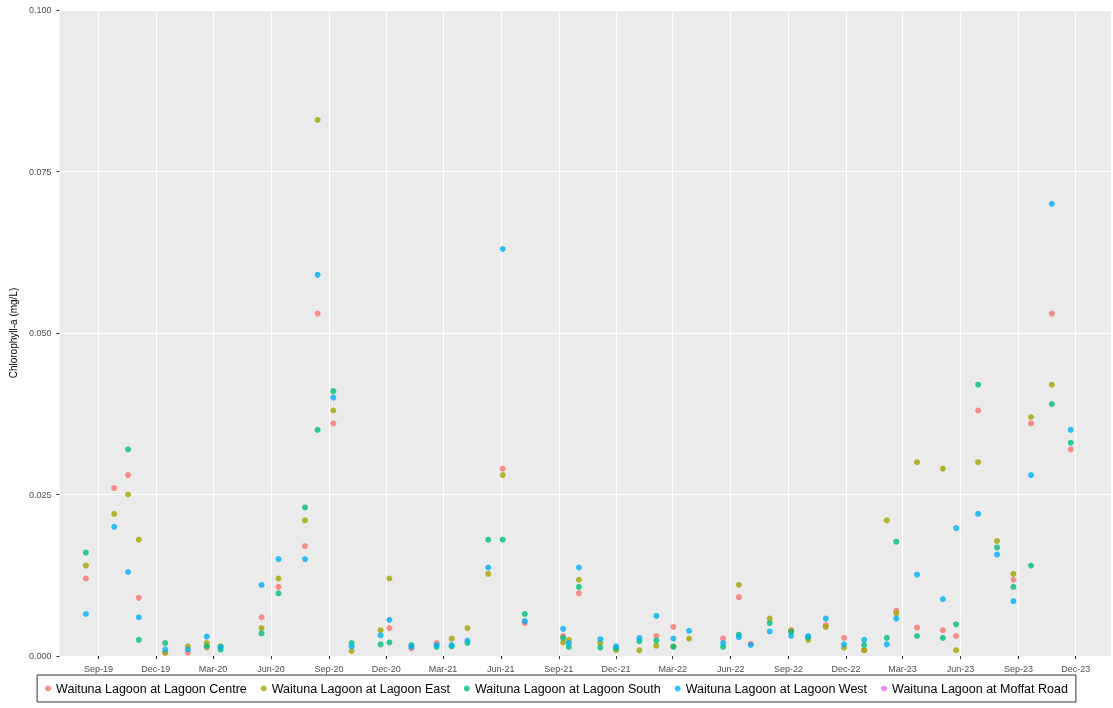 This screenshot has height=708, width=1113. What do you see at coordinates (789, 668) in the screenshot?
I see `x-tick-label: Sep-22` at bounding box center [789, 668].